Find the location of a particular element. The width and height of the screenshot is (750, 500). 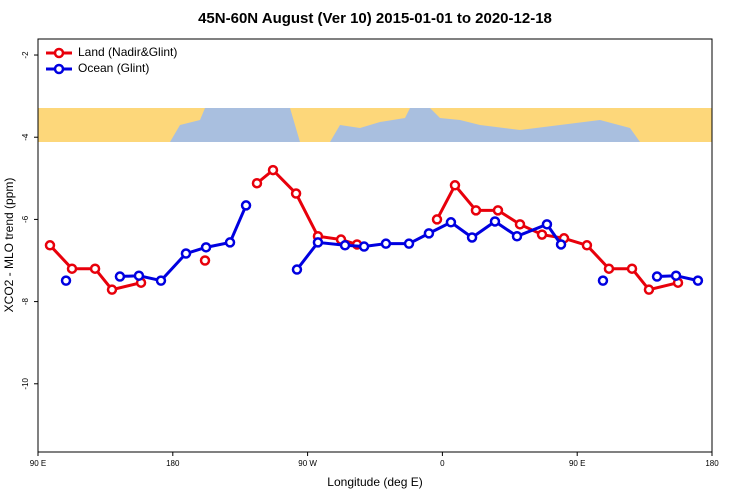

x-tick-label: 0 is located at coordinates (442, 463).